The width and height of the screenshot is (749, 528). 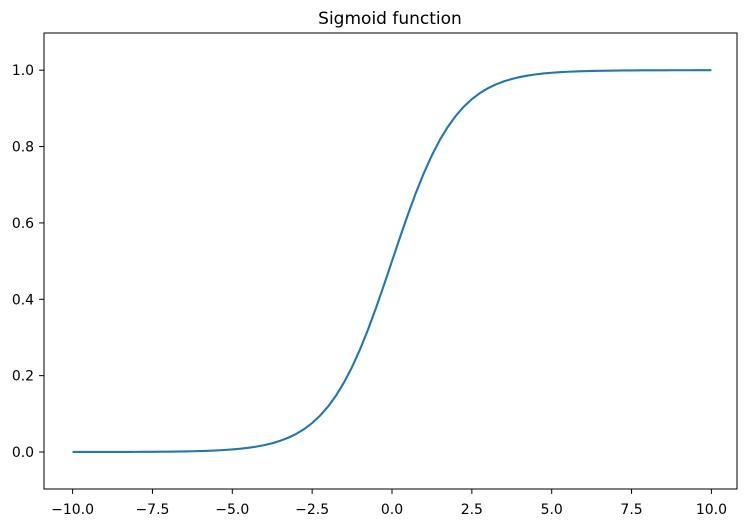 What do you see at coordinates (23, 224) in the screenshot?
I see `y-tick-label: 0.6` at bounding box center [23, 224].